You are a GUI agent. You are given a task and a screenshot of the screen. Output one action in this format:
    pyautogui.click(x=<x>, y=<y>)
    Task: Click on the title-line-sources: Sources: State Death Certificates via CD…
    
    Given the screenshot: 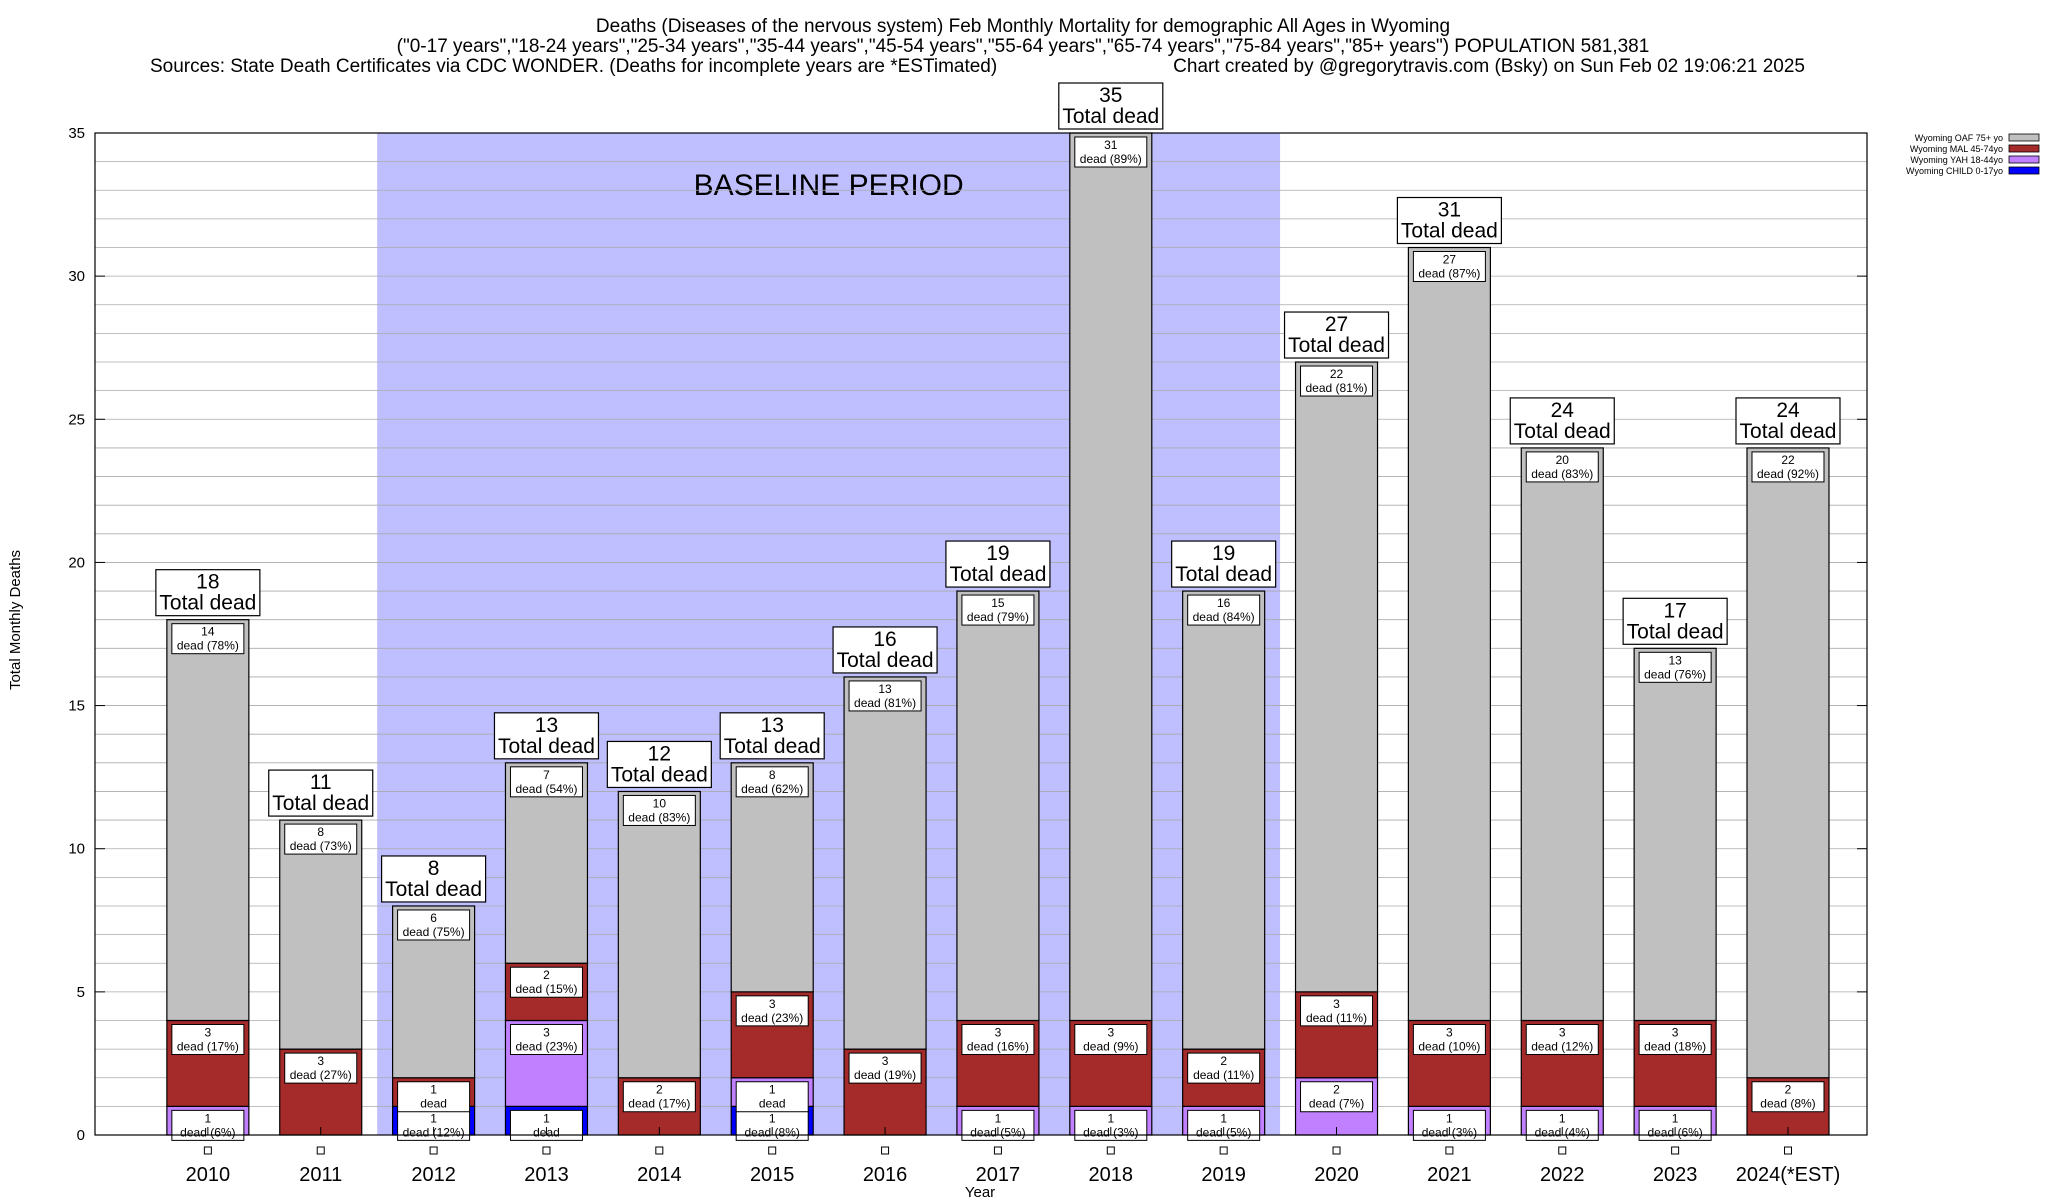 What is the action you would take?
    pyautogui.click(x=573, y=66)
    